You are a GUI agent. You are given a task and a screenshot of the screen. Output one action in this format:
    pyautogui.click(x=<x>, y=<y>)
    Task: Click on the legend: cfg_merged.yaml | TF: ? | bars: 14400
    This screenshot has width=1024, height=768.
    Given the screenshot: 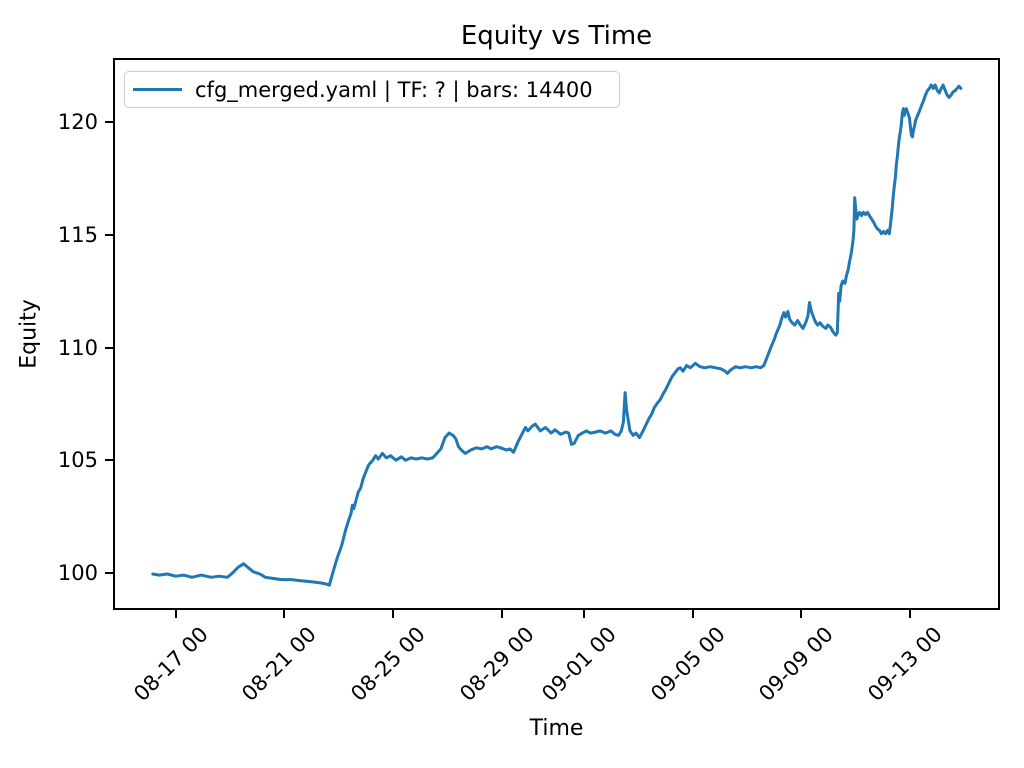 What is the action you would take?
    pyautogui.click(x=372, y=89)
    